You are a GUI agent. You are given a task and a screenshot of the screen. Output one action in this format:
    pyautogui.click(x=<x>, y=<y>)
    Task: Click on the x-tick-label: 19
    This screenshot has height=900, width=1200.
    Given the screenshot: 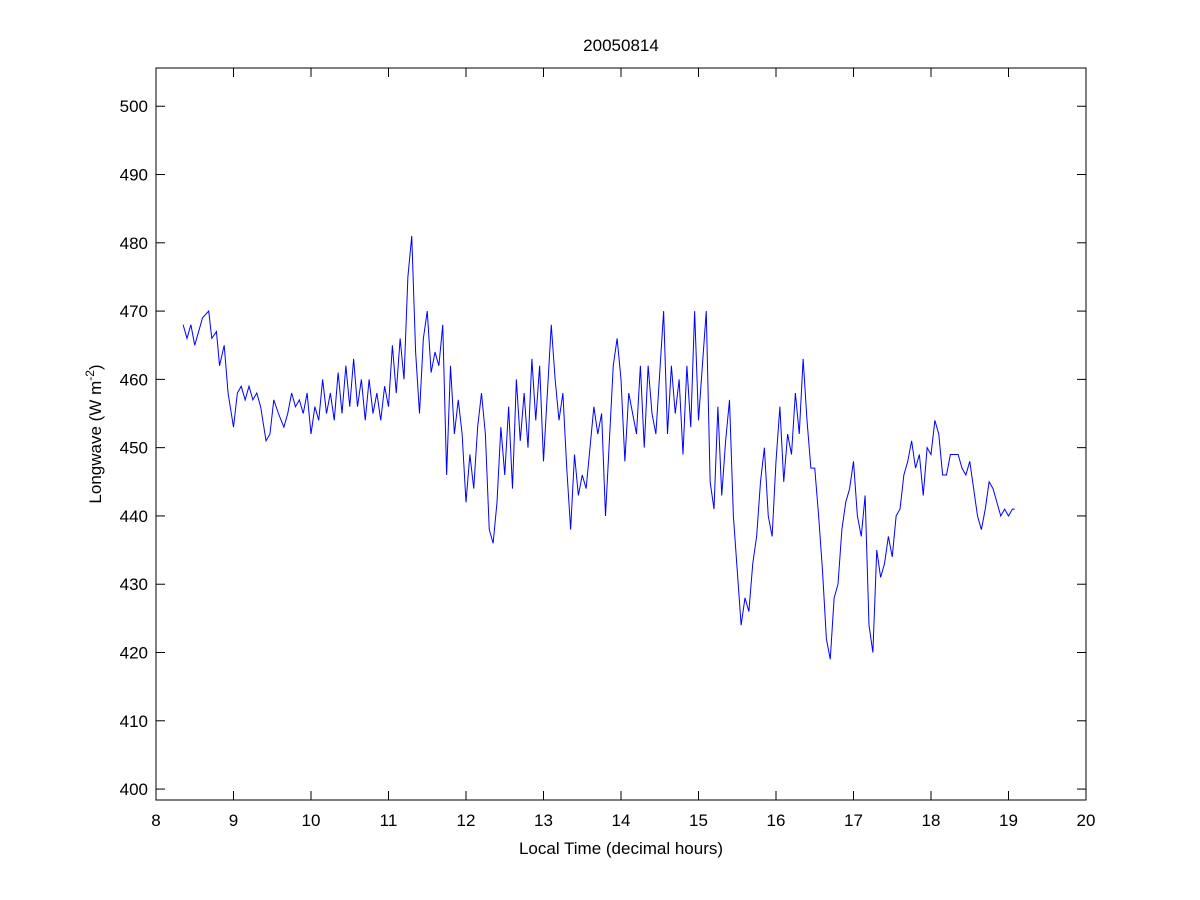 What is the action you would take?
    pyautogui.click(x=1008, y=820)
    